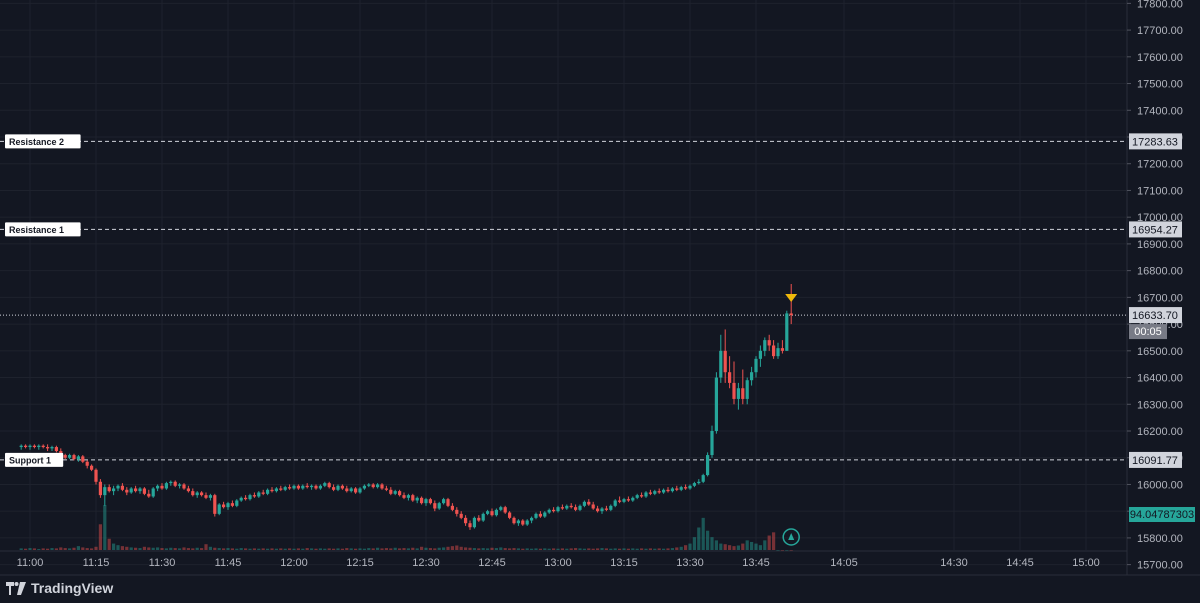 This screenshot has height=603, width=1200. I want to click on time-tick-label: 11:15, so click(96, 563).